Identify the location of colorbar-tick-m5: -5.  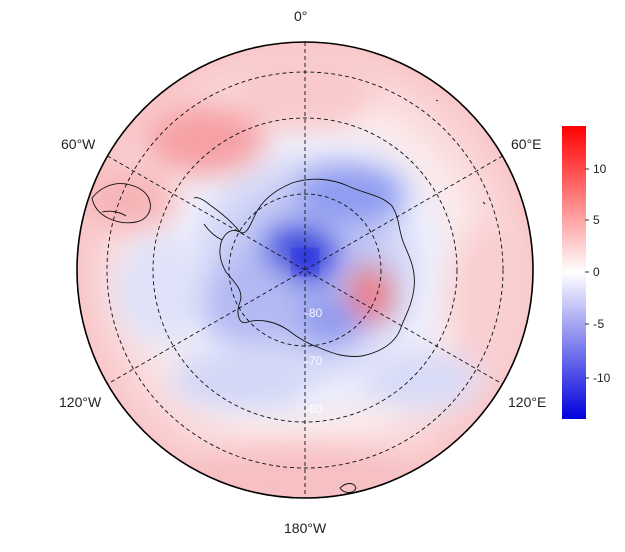
(599, 324).